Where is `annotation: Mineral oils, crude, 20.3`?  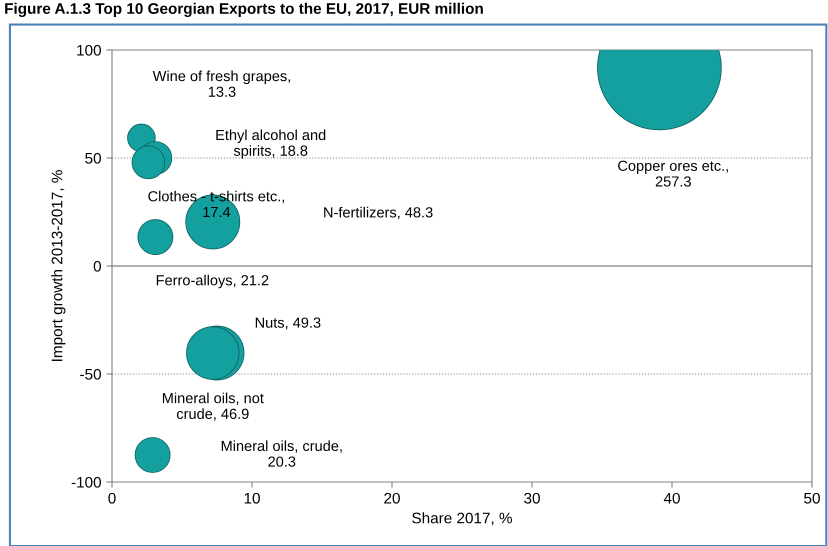 annotation: Mineral oils, crude, 20.3 is located at coordinates (282, 453).